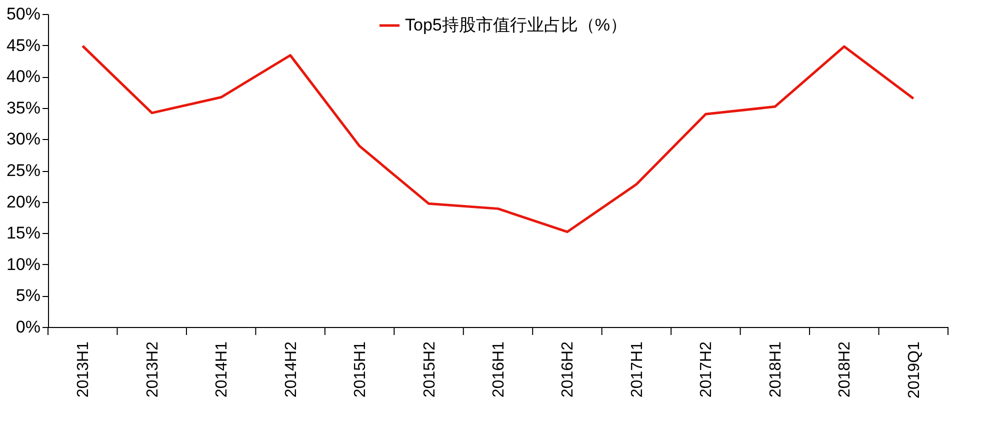  I want to click on x-tick-label: 2016H1, so click(499, 369).